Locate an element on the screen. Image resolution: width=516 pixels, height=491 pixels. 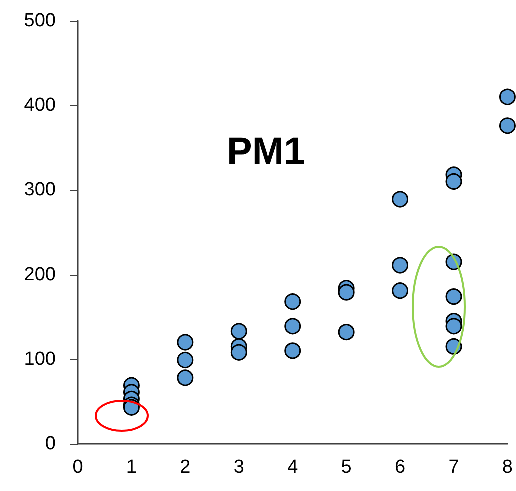
y-tick-label: 0 is located at coordinates (50, 444).